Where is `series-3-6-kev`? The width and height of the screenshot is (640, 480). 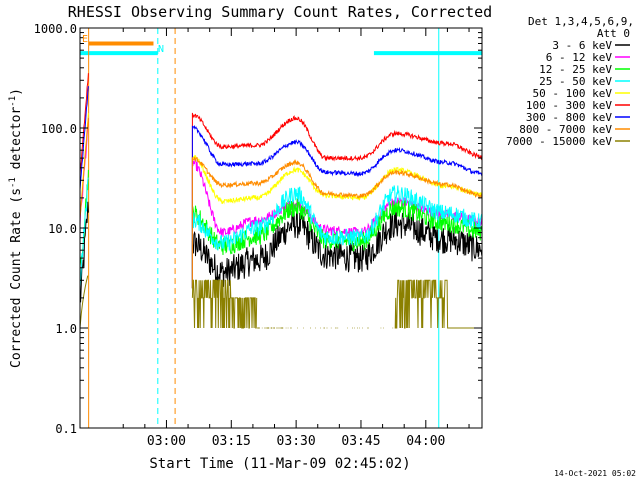 series-3-6-kev is located at coordinates (281, 252).